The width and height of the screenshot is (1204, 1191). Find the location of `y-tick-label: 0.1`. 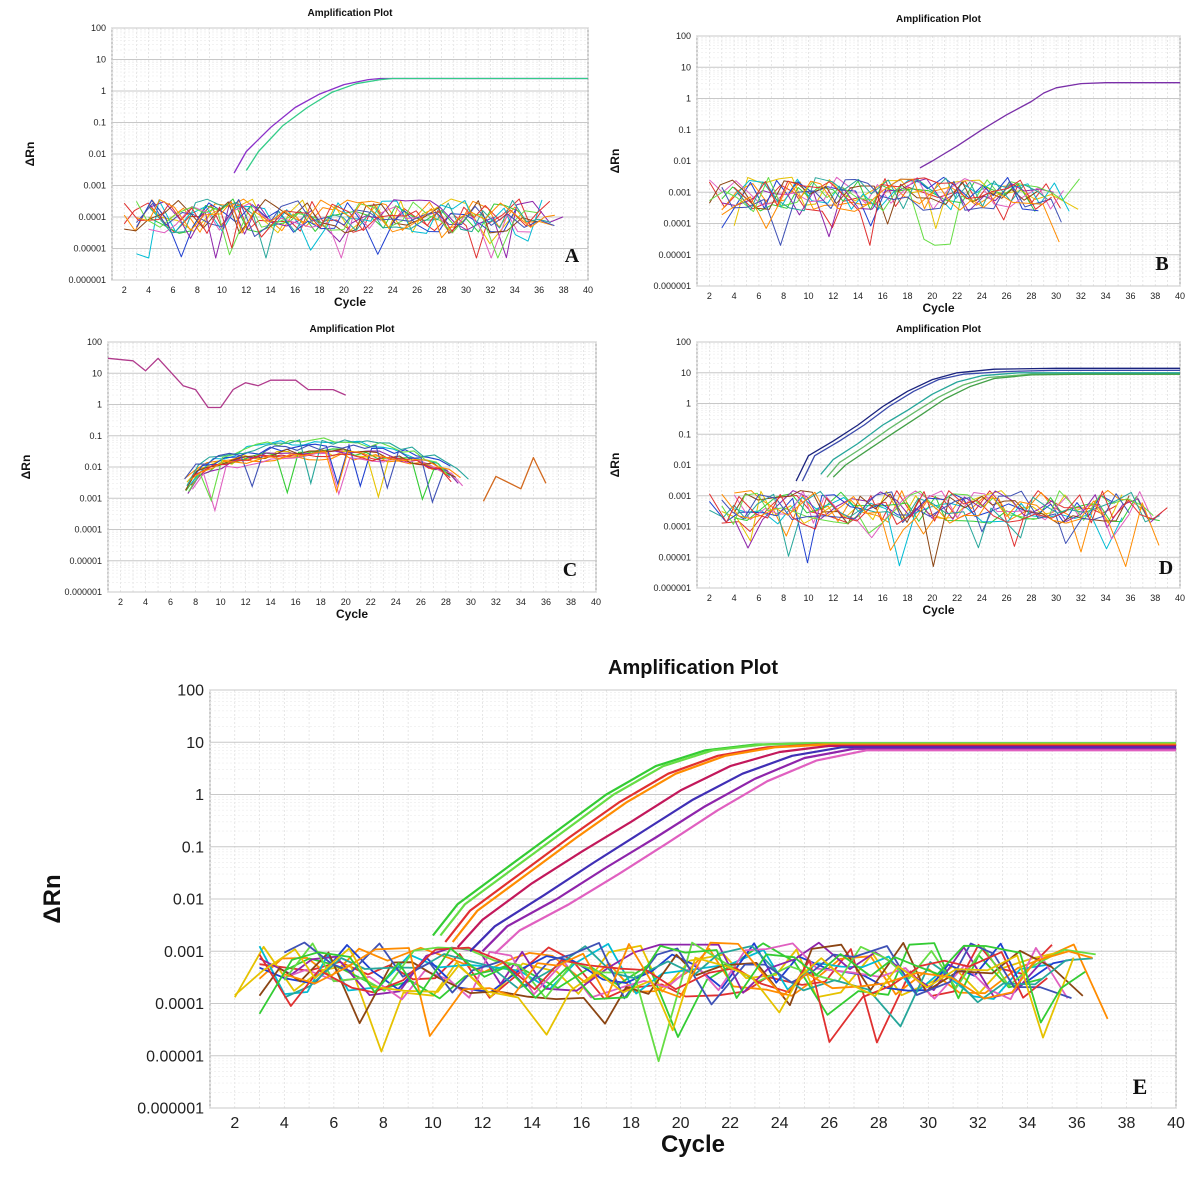

y-tick-label: 0.1 is located at coordinates (684, 130).